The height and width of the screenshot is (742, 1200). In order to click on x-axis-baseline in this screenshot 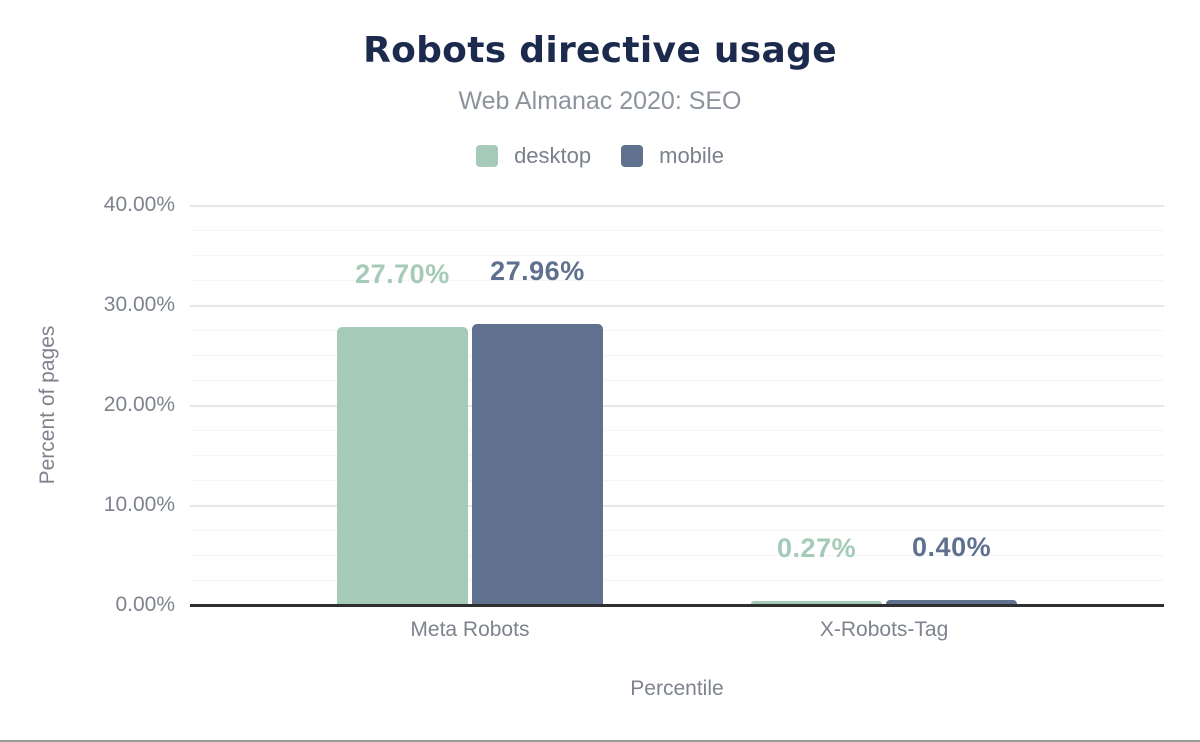, I will do `click(677, 605)`.